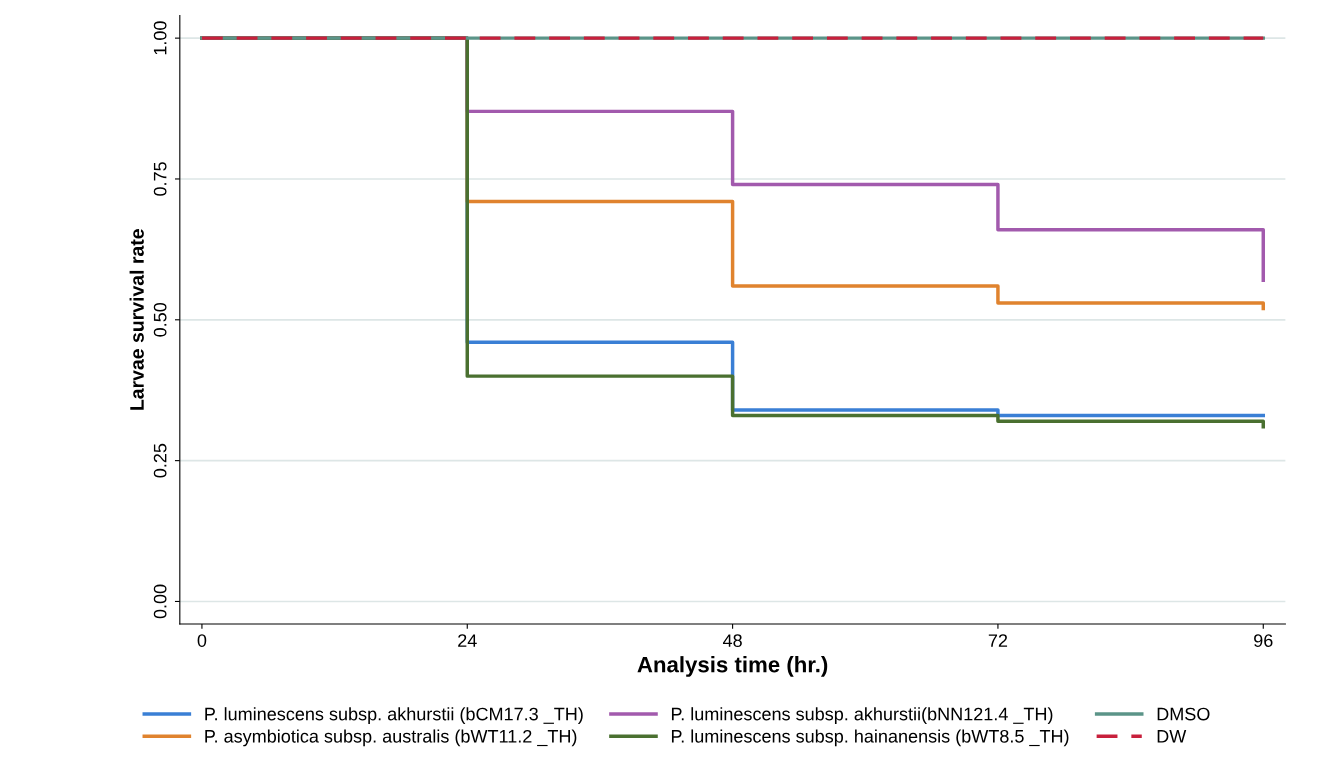 The image size is (1332, 780). Describe the element at coordinates (862, 716) in the screenshot. I see `legend-label: P. luminescens subsp. akhurstii(bNN121.4 _TH)` at that location.